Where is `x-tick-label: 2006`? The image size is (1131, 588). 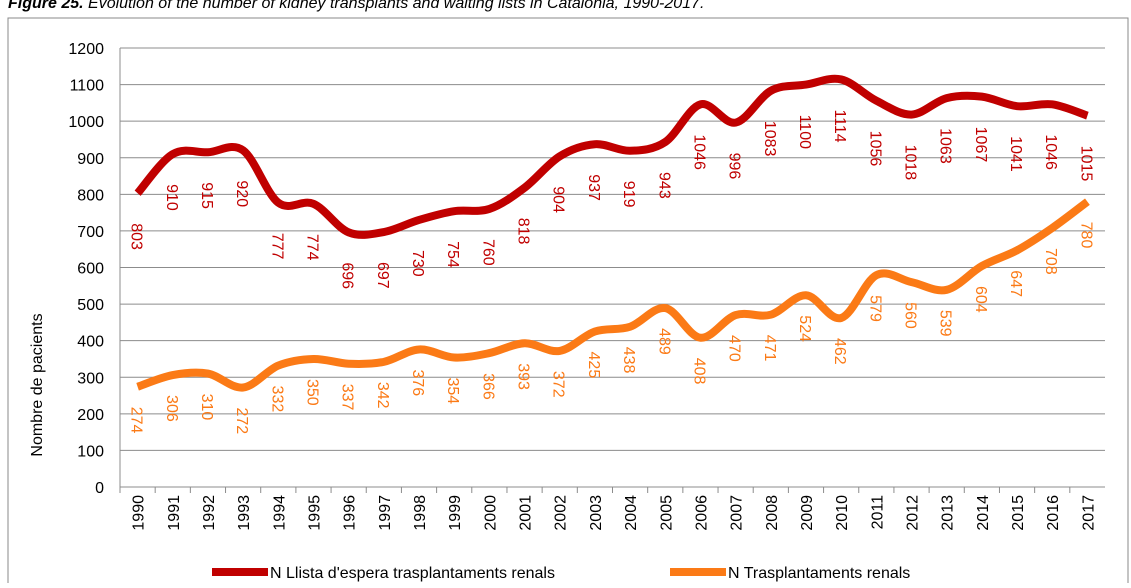
x-tick-label: 2006 is located at coordinates (701, 513).